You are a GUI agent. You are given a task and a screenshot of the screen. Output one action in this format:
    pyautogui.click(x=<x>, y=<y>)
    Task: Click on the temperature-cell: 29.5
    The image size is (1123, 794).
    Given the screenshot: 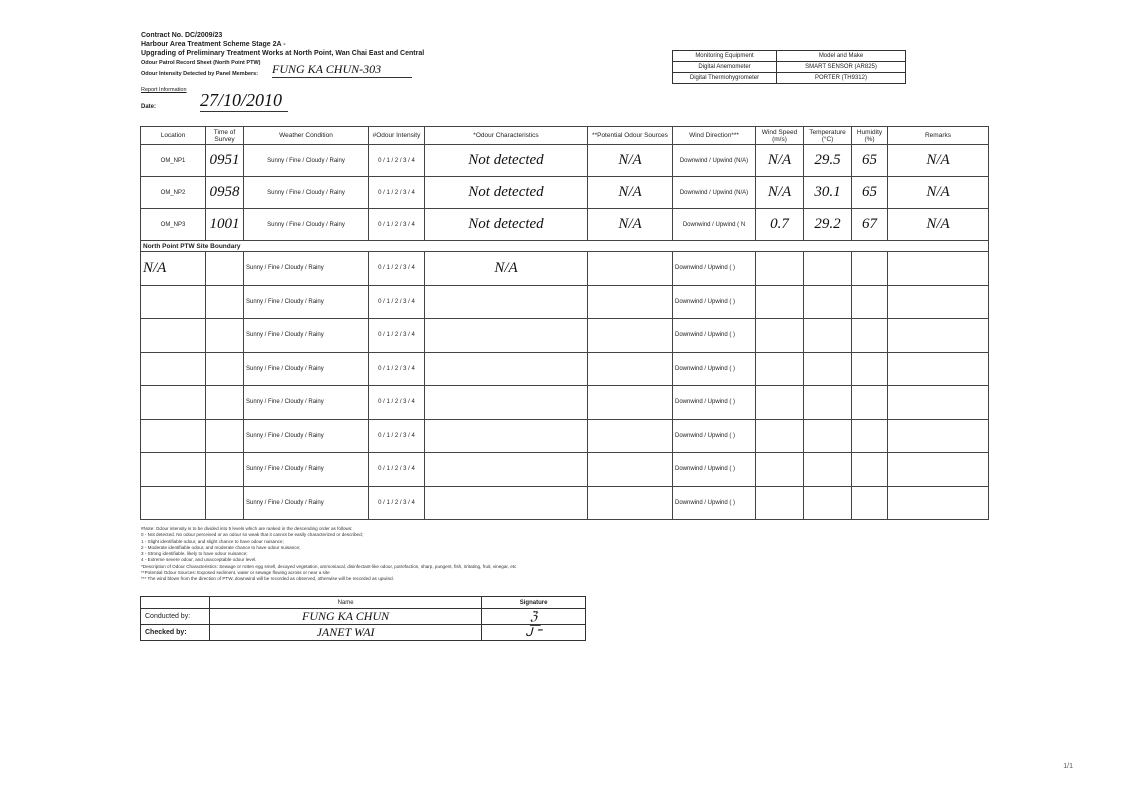 What is the action you would take?
    pyautogui.click(x=827, y=160)
    